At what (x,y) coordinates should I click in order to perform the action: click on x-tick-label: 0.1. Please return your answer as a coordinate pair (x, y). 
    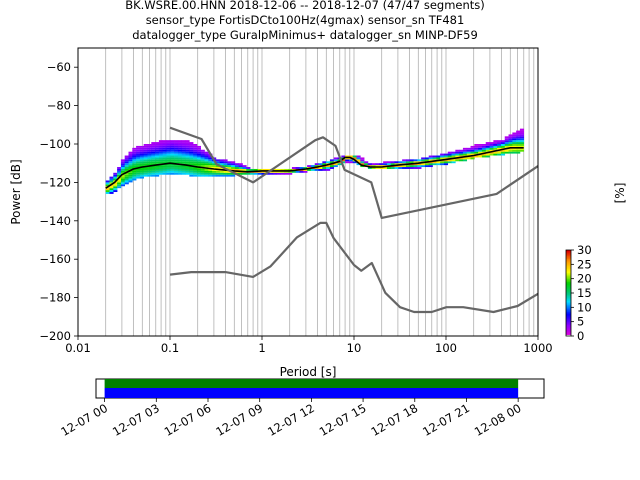
    Looking at the image, I should click on (170, 348).